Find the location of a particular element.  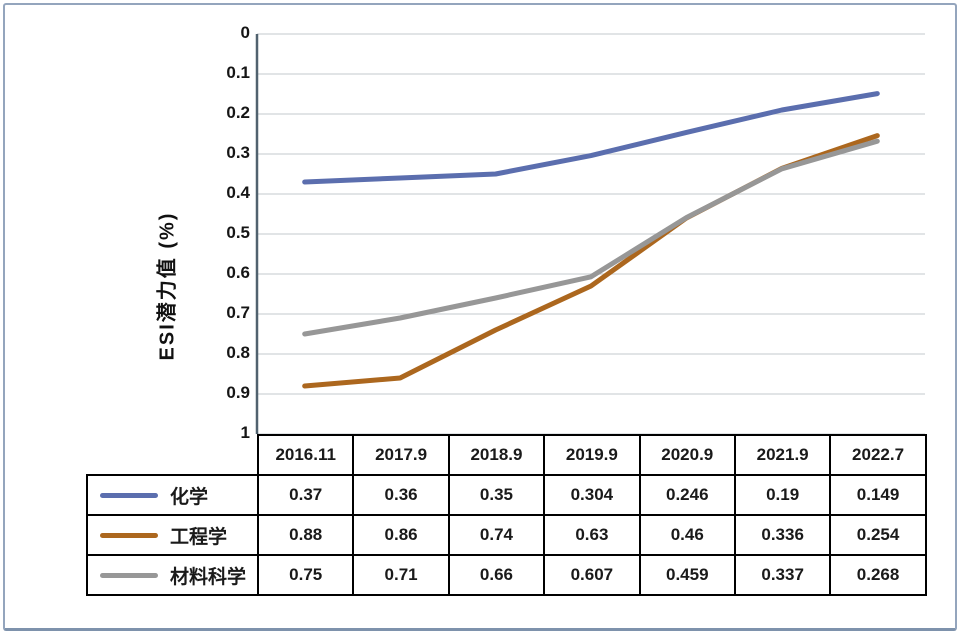

y-tick-label: 1 is located at coordinates (245, 432).